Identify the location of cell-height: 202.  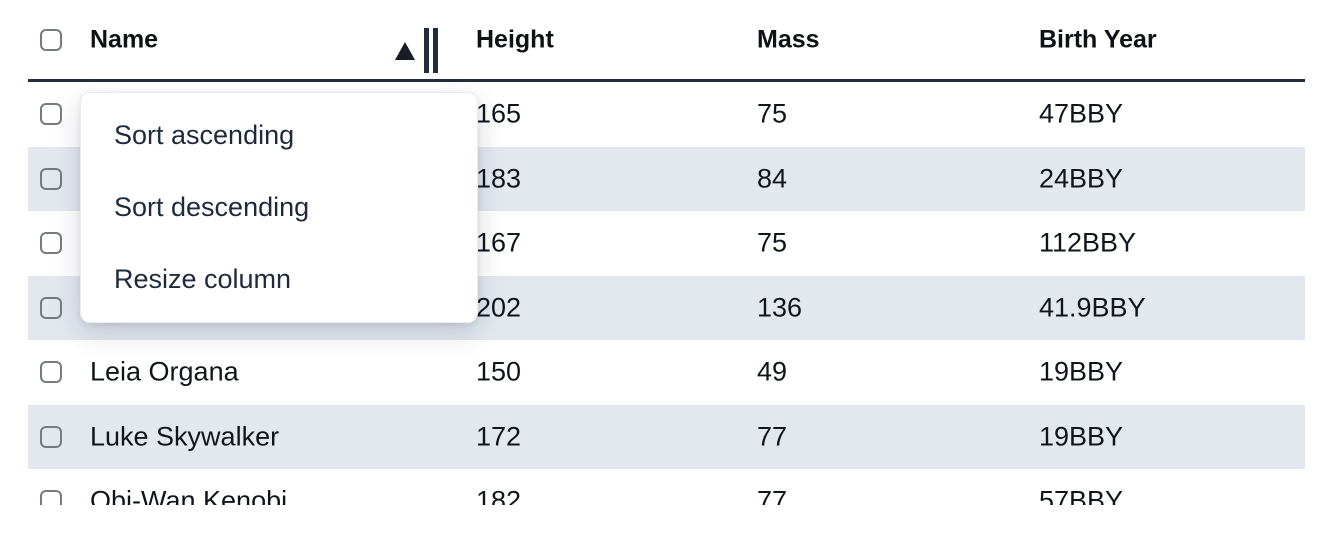
(499, 307).